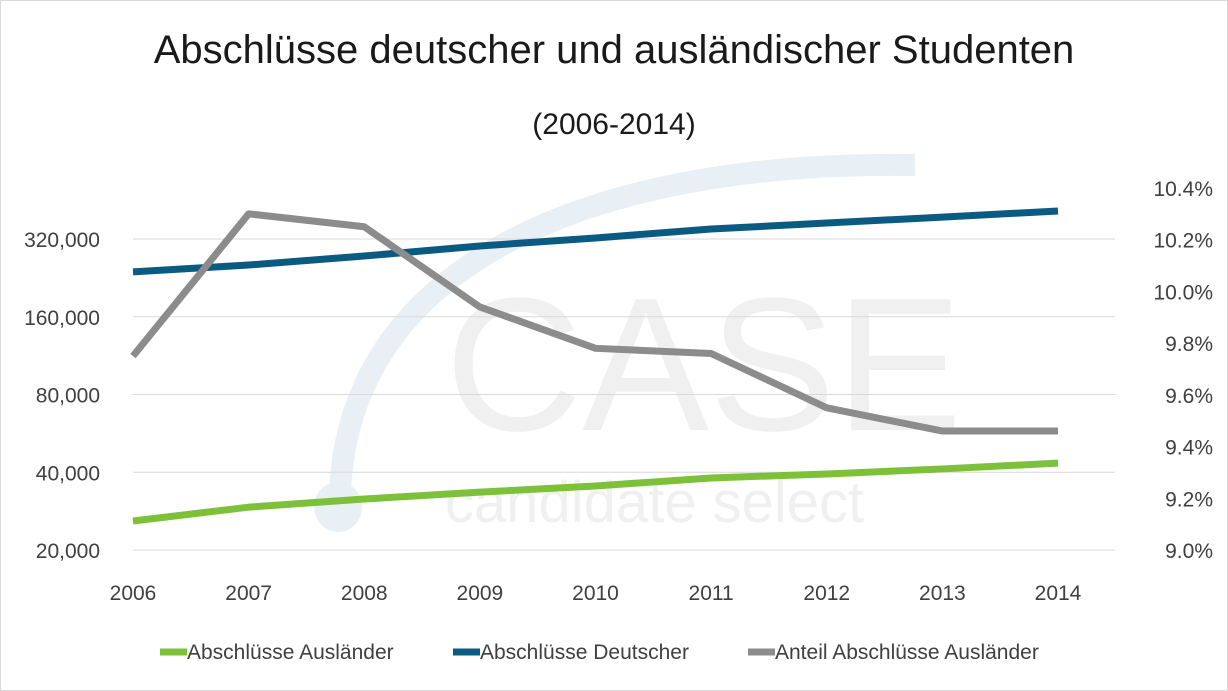 The width and height of the screenshot is (1228, 691). What do you see at coordinates (826, 593) in the screenshot?
I see `x-axis-tick-label: 2012` at bounding box center [826, 593].